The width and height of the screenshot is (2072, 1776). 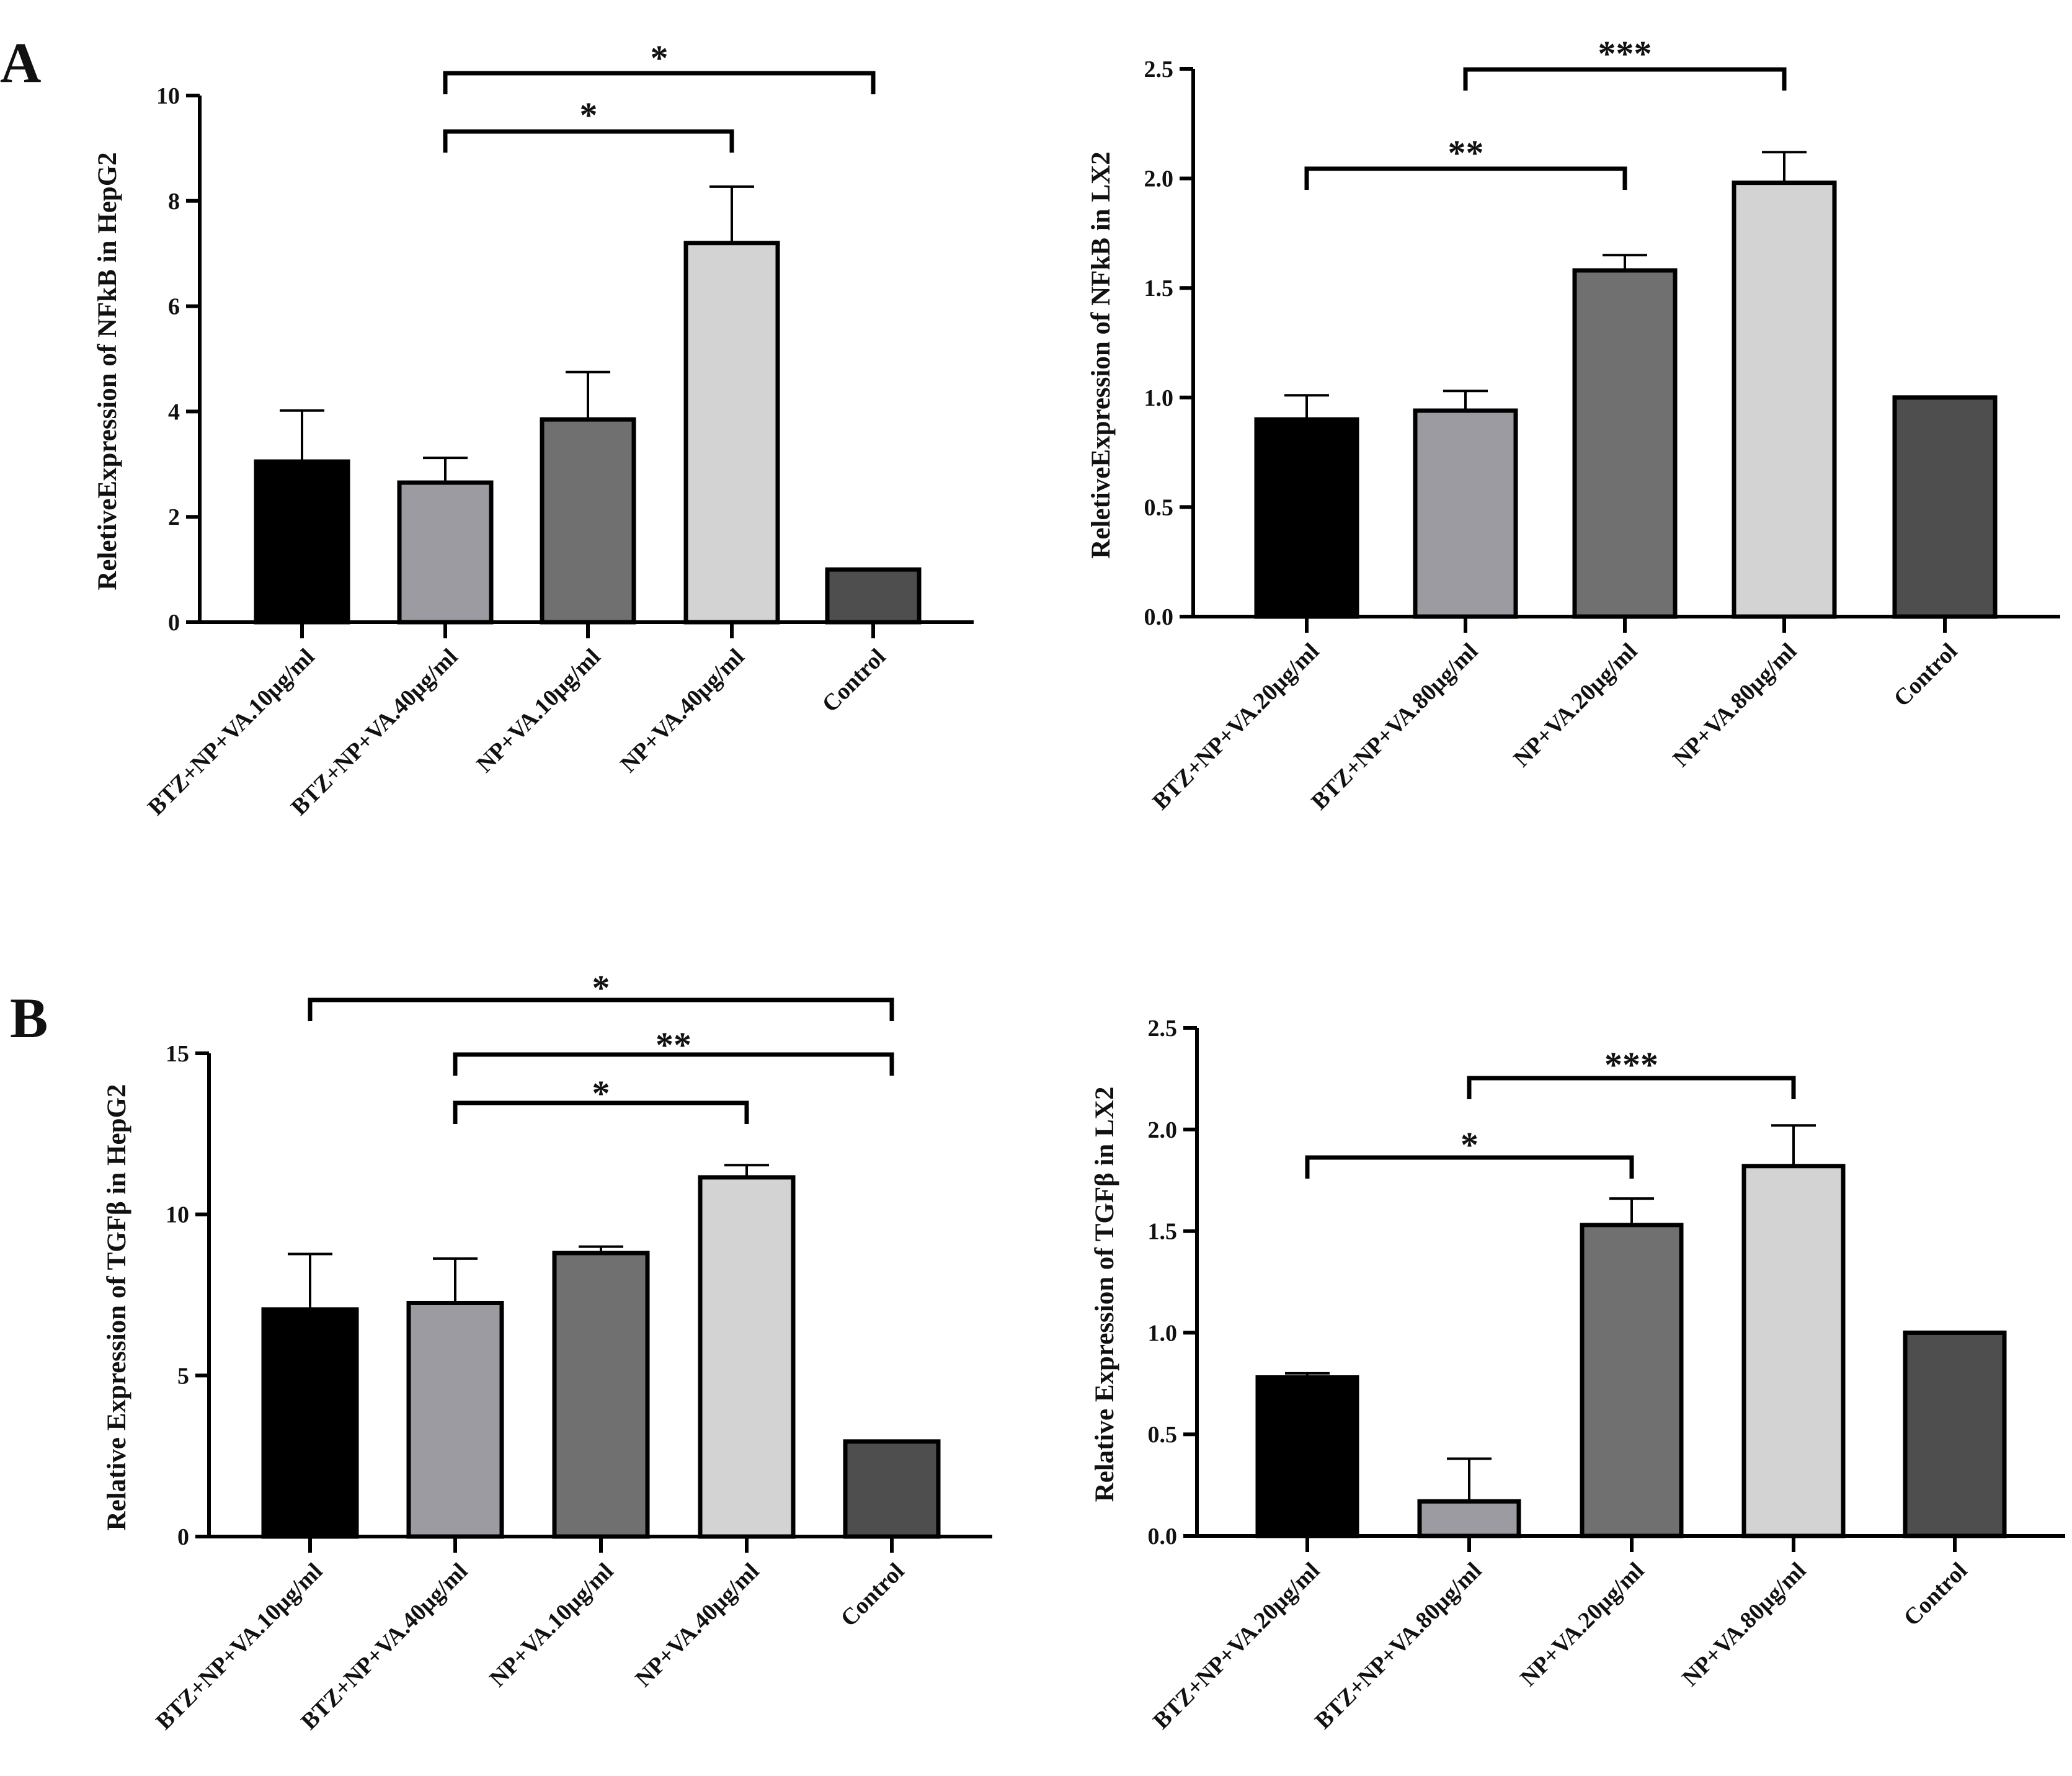 I want to click on y-axis-label: ReletiveExpression of NFkB in HepG2, so click(x=108, y=371).